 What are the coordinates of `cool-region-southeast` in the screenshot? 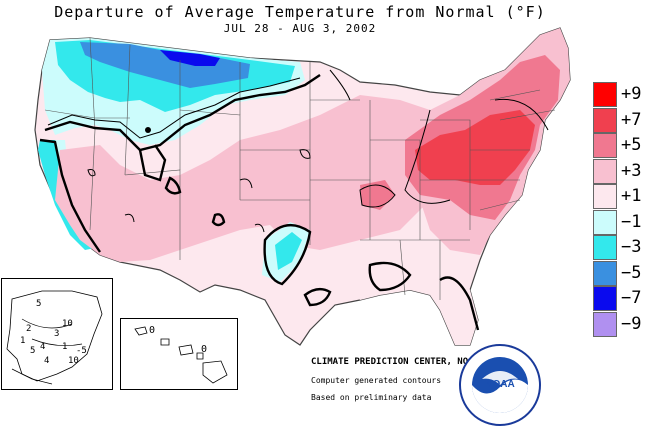 It's located at (414, 297).